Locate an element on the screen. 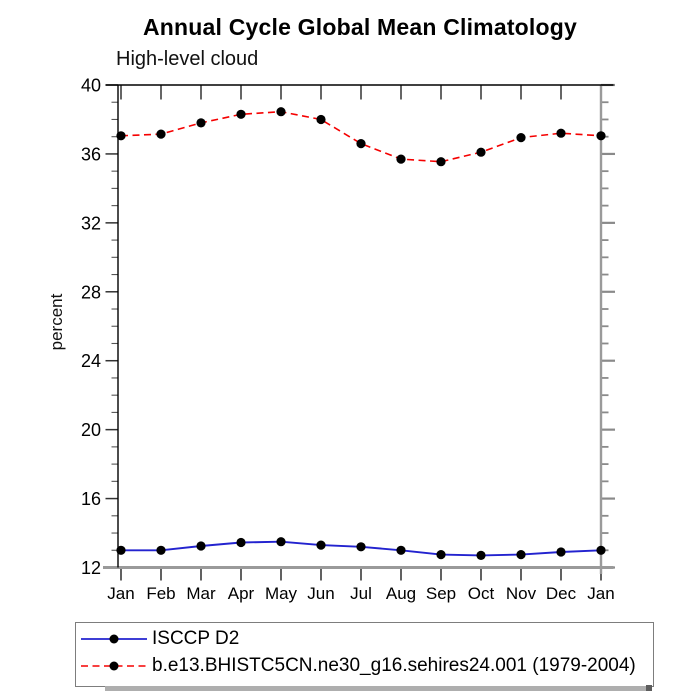 The width and height of the screenshot is (700, 700). y-tick-label: 24 is located at coordinates (91, 361).